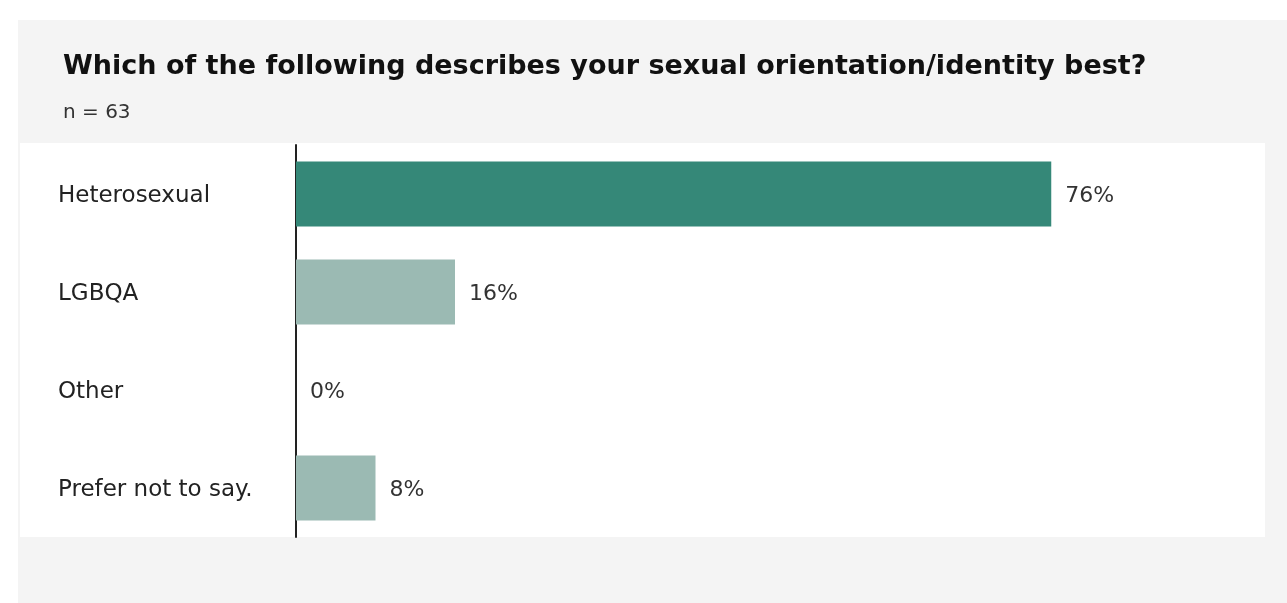  What do you see at coordinates (1090, 194) in the screenshot?
I see `data-label: 76%` at bounding box center [1090, 194].